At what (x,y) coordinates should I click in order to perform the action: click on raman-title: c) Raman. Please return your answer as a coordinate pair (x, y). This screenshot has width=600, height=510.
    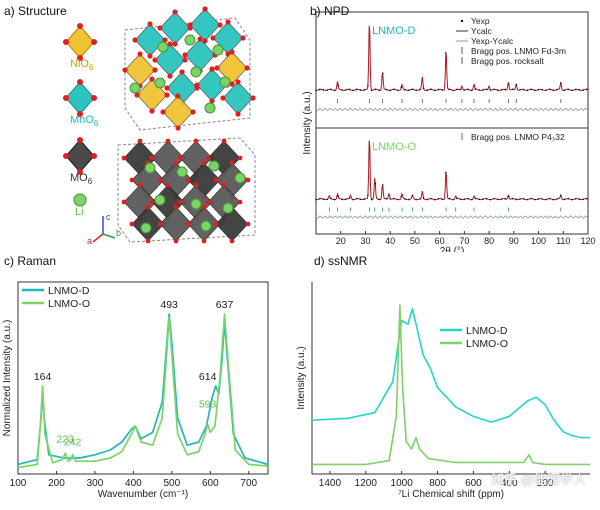
    Looking at the image, I should click on (30, 261).